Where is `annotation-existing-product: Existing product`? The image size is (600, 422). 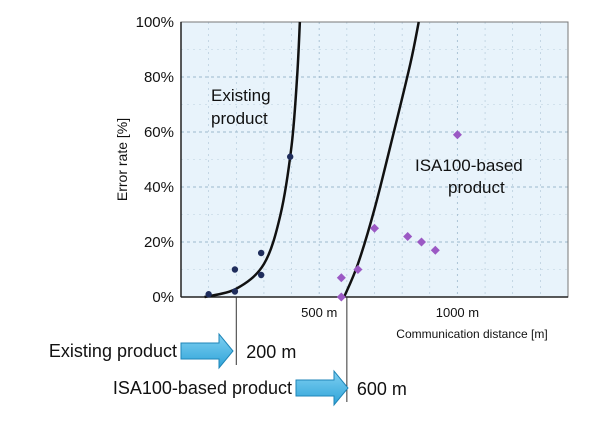
annotation-existing-product: Existing product is located at coordinates (243, 107).